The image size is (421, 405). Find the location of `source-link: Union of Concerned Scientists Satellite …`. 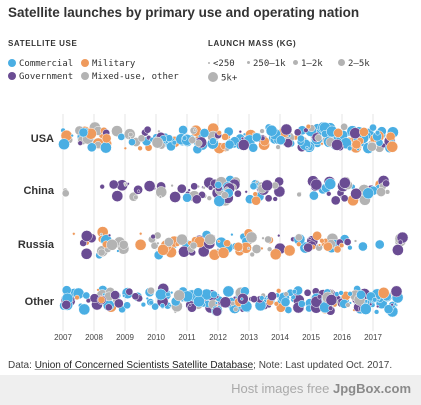

source-link: Union of Concerned Scientists Satellite … is located at coordinates (144, 365).